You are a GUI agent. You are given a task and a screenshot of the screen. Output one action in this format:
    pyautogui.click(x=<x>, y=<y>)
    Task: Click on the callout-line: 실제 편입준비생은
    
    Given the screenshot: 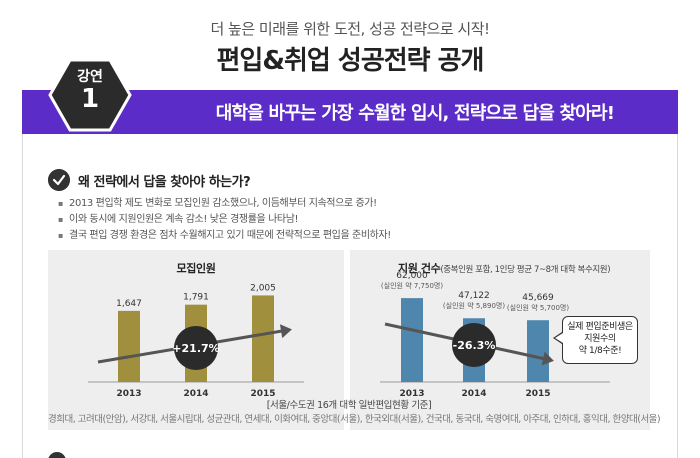 What is the action you would take?
    pyautogui.click(x=600, y=327)
    